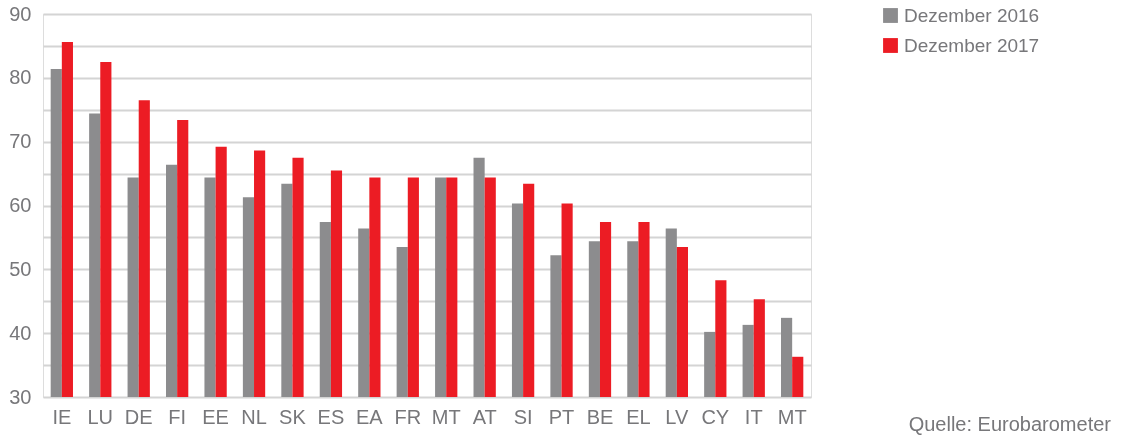  What do you see at coordinates (972, 15) in the screenshot?
I see `legend-label: Dezember 2016` at bounding box center [972, 15].